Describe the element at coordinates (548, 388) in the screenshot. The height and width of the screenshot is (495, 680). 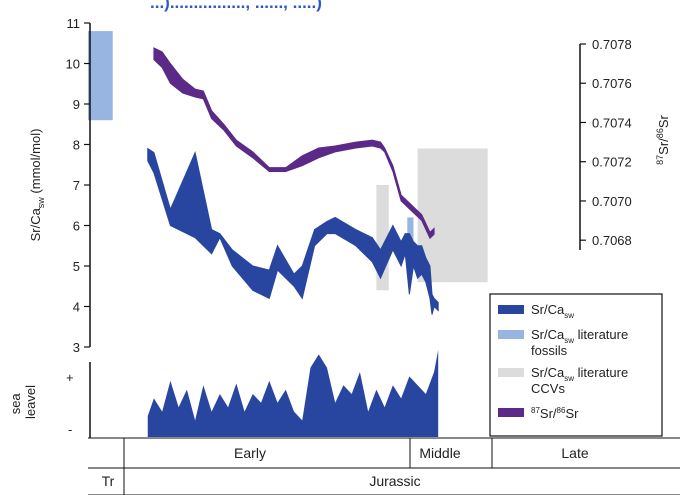
I see `legend-label-ccv-line2: CCVs` at that location.